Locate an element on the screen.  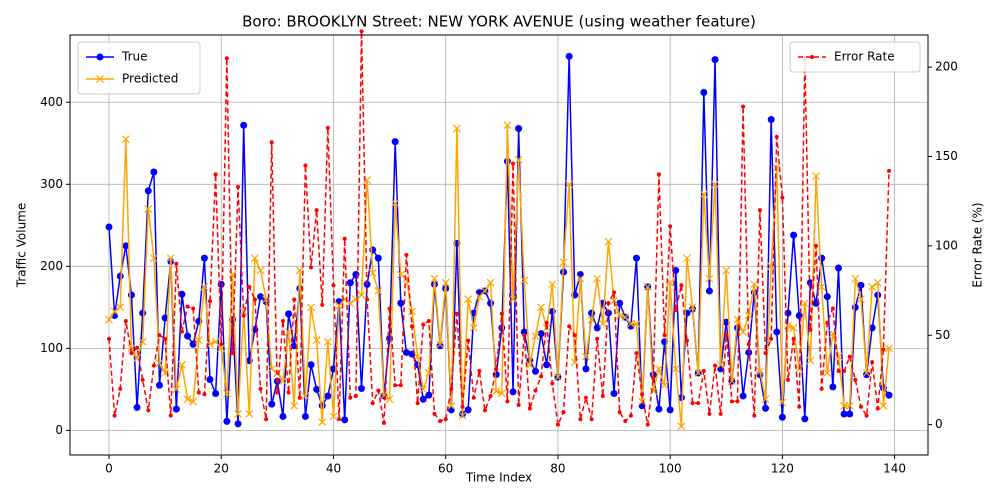
y-tick-label: 200 is located at coordinates (51, 266).